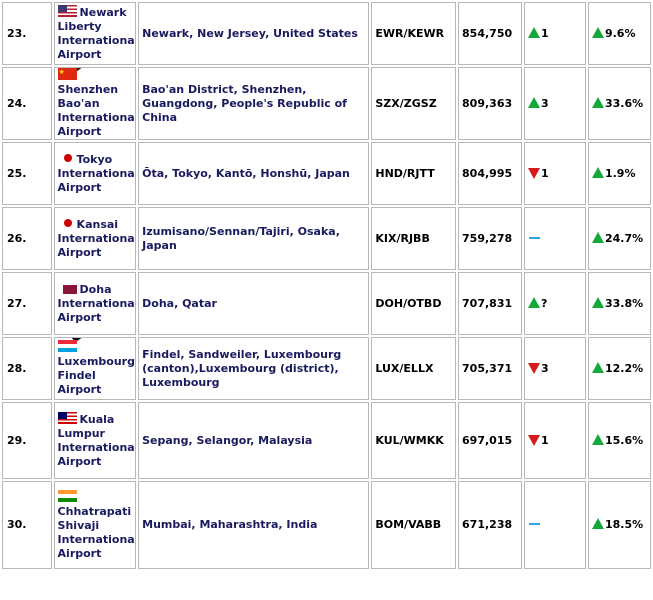 This screenshot has width=653, height=600. Describe the element at coordinates (97, 110) in the screenshot. I see `airport-link: Shenzhen Bao'an International Airport` at that location.